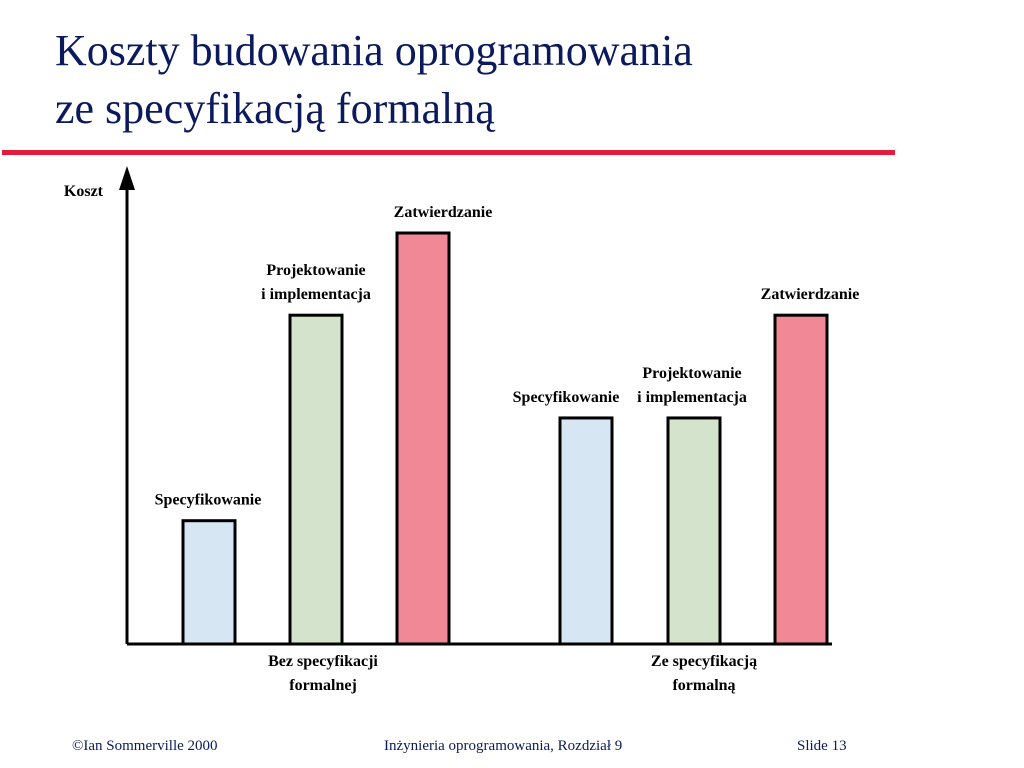  What do you see at coordinates (443, 212) in the screenshot?
I see `bar-label-validation-group-1-line-1: Zatwierdzanie` at bounding box center [443, 212].